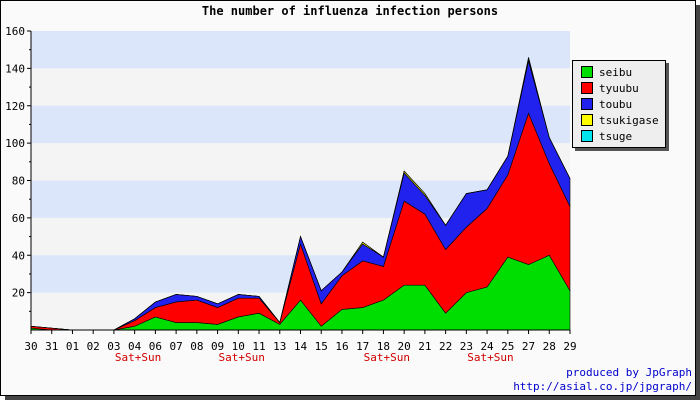 The height and width of the screenshot is (400, 700). What do you see at coordinates (616, 72) in the screenshot?
I see `legend-label: seibu` at bounding box center [616, 72].